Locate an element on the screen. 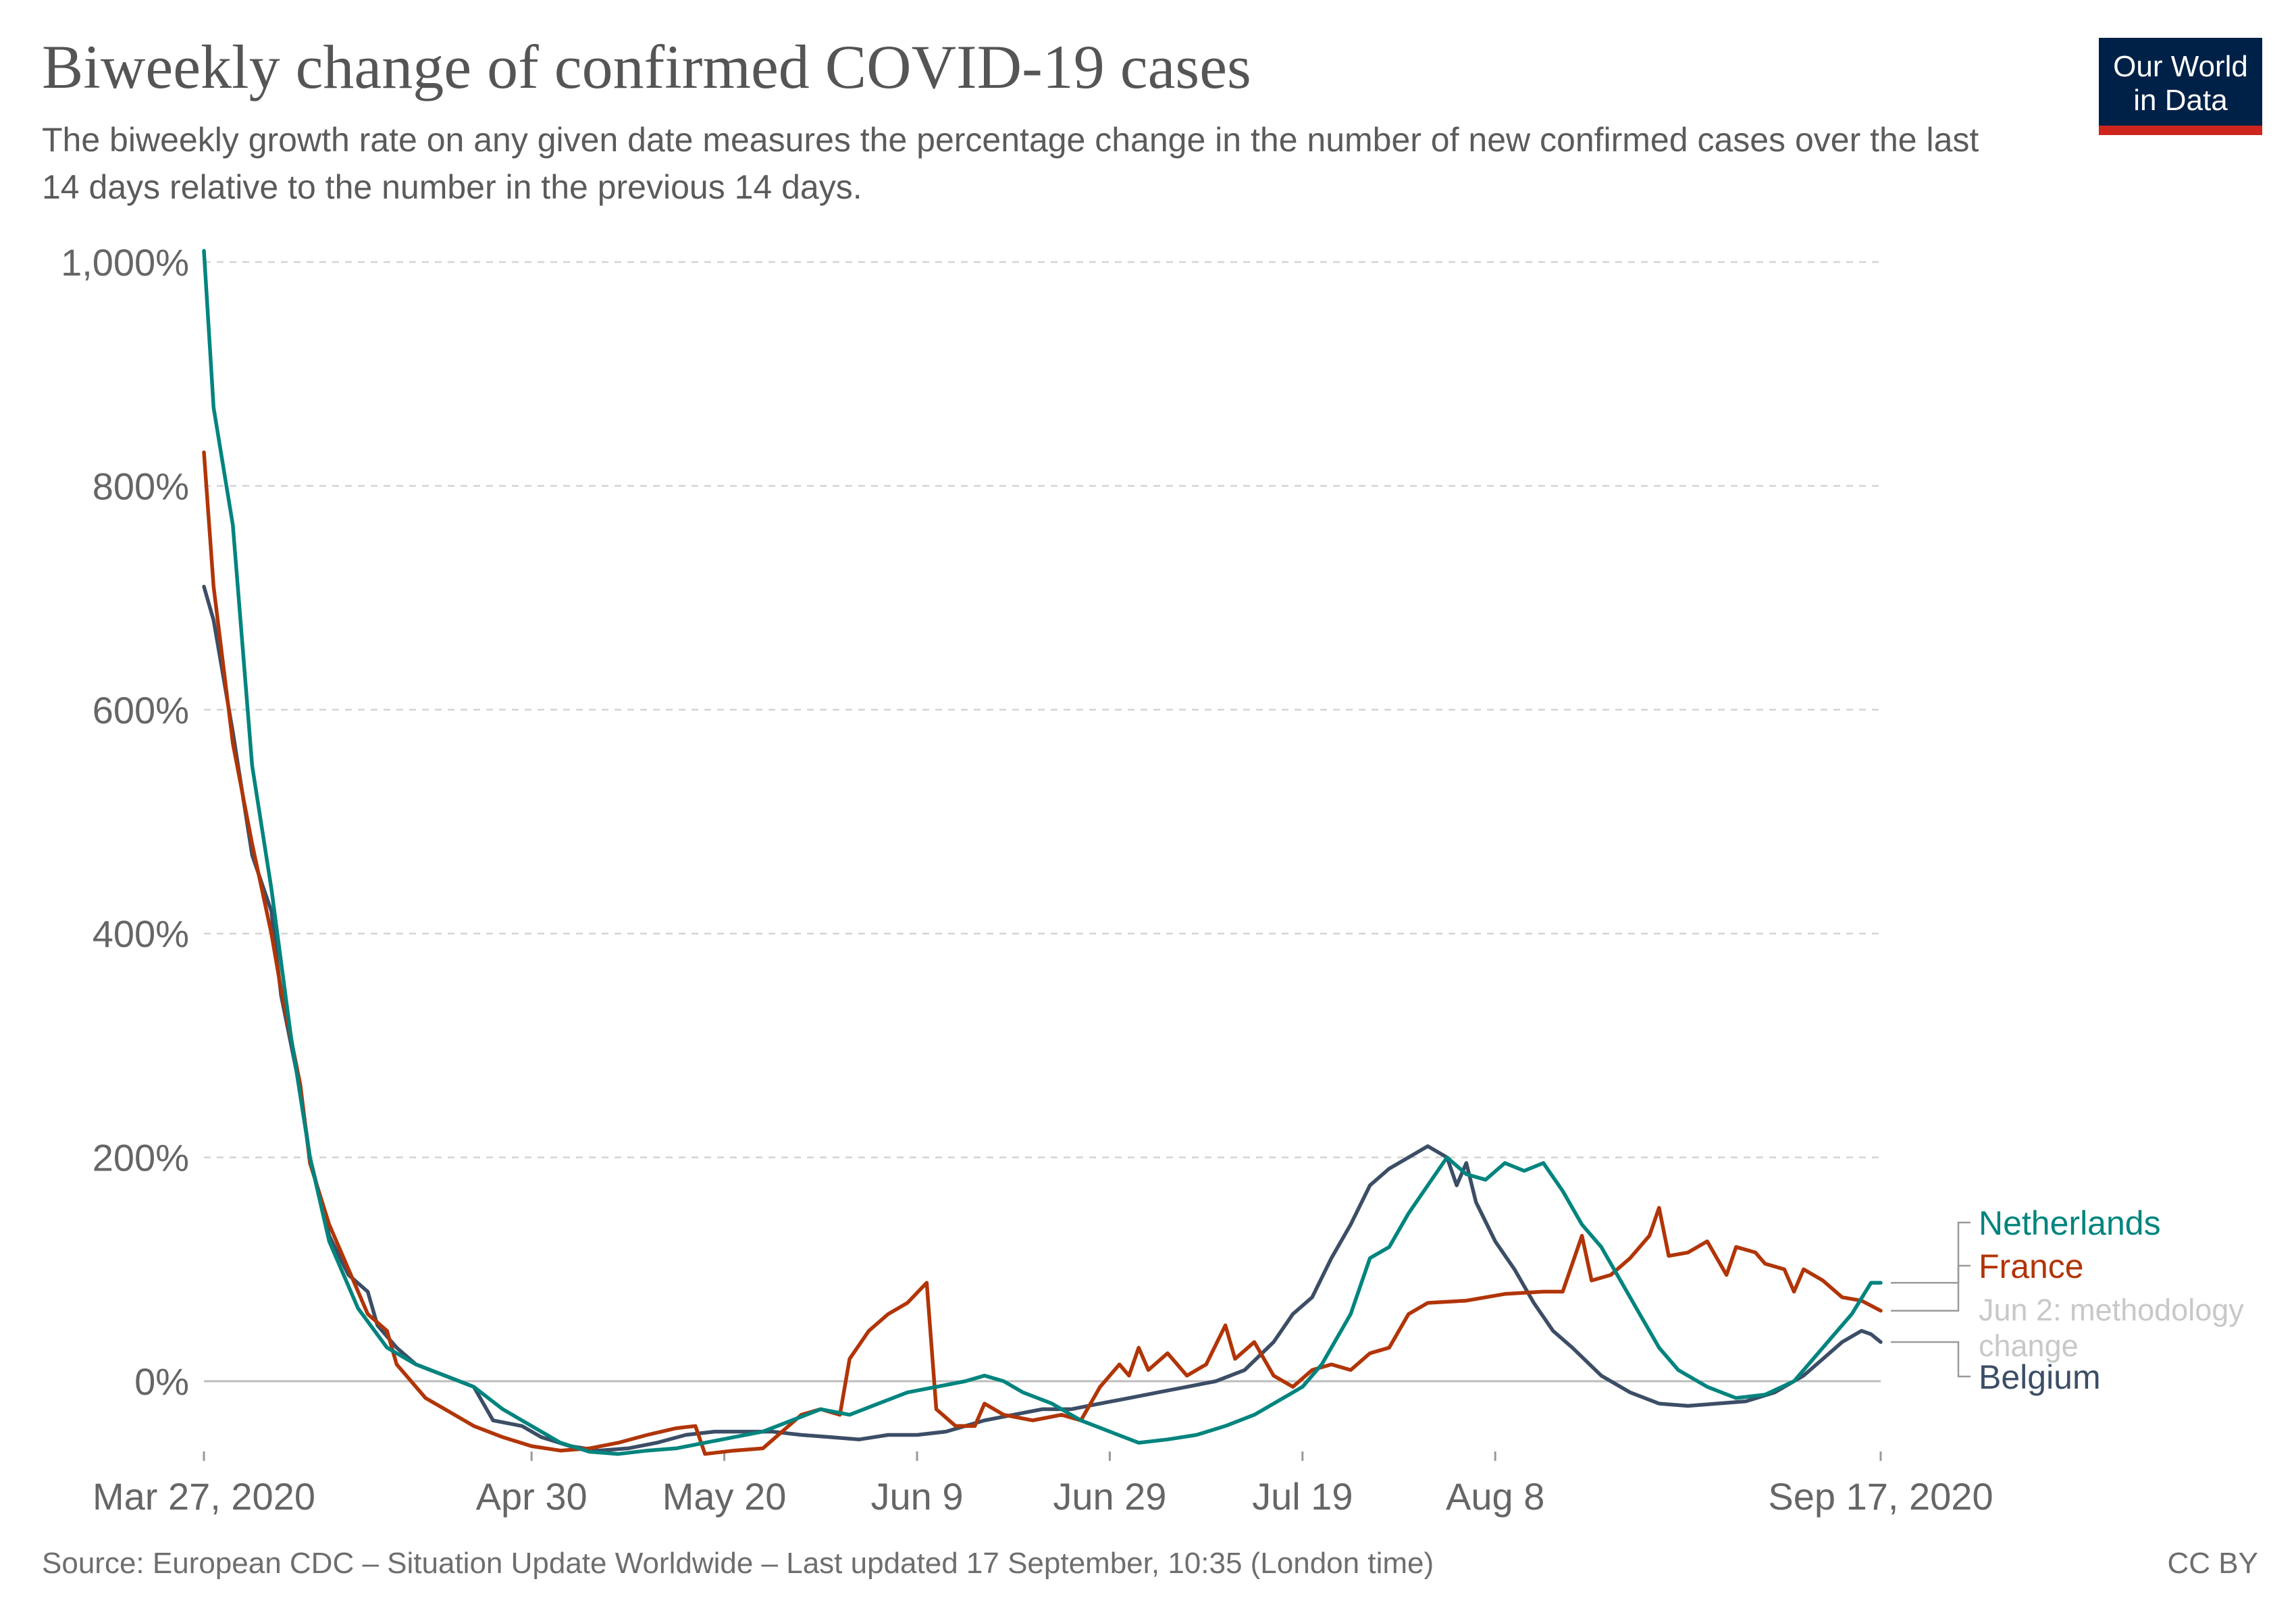 Image resolution: width=2296 pixels, height=1621 pixels. x-tick-label: Apr 30 is located at coordinates (532, 1496).